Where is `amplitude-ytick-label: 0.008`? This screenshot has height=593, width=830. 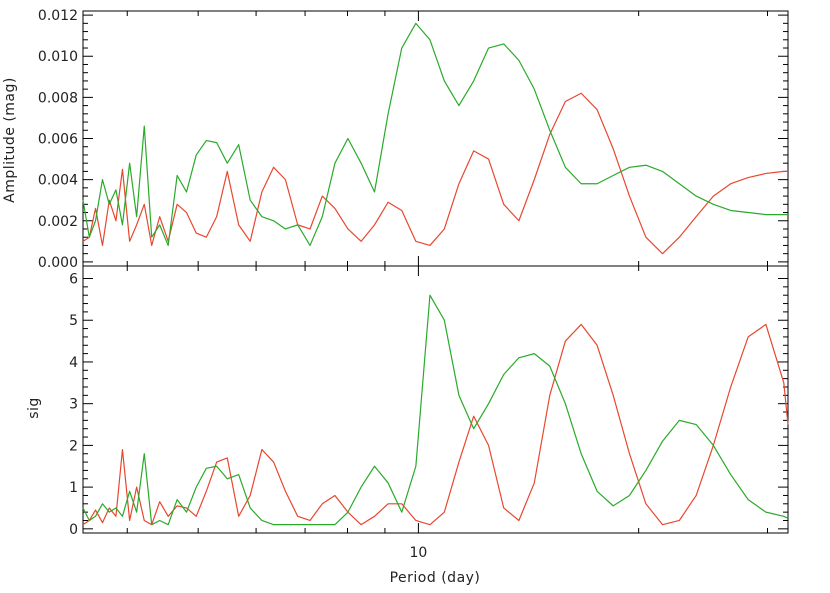 amplitude-ytick-label: 0.008 is located at coordinates (58, 98).